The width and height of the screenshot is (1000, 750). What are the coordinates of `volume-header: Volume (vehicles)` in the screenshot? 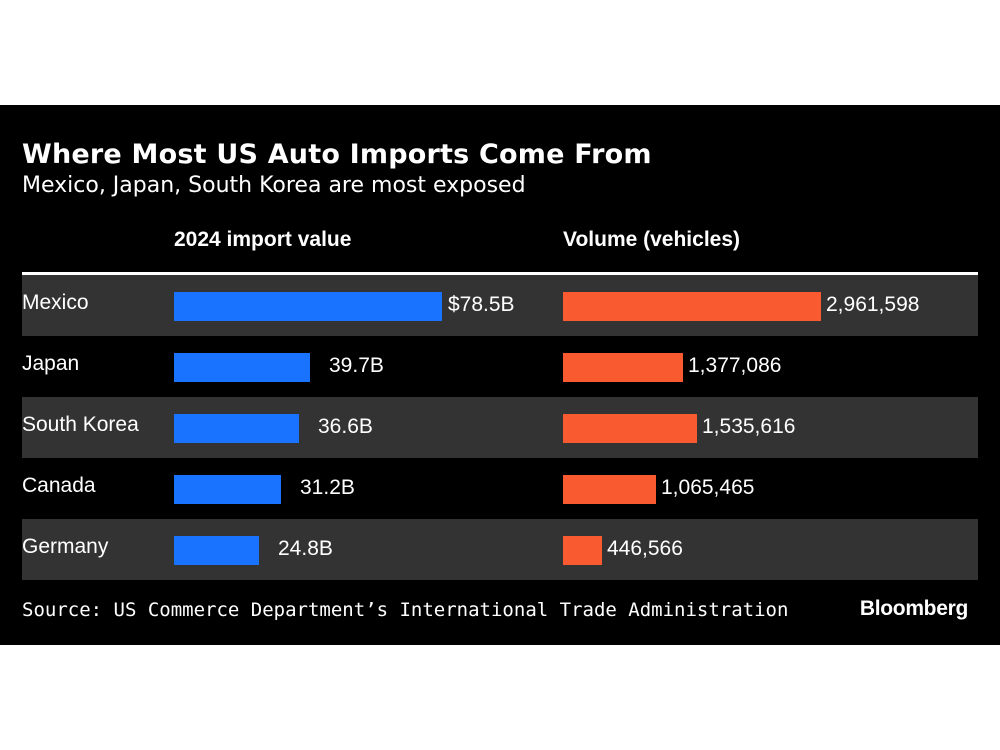 It's located at (652, 239).